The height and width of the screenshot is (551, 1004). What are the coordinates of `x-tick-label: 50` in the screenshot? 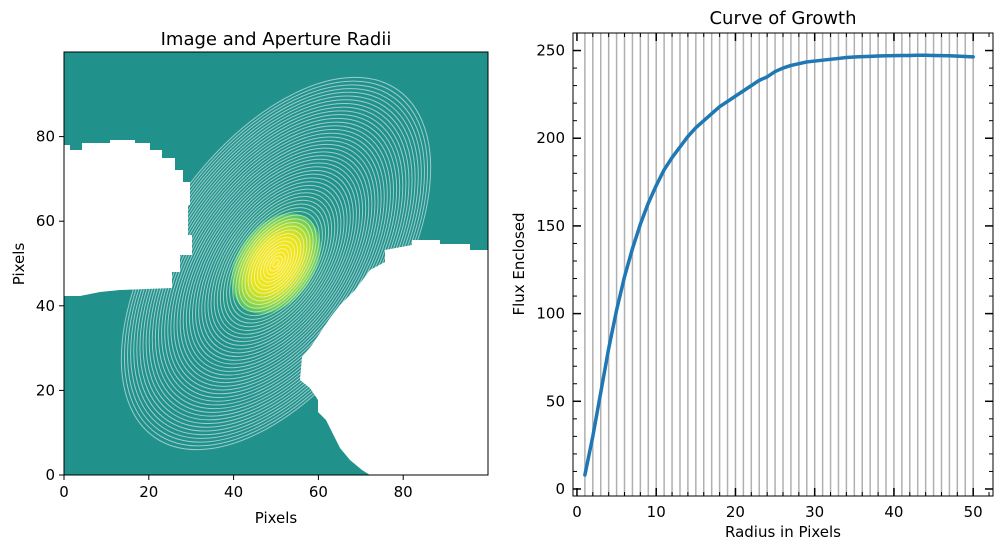 It's located at (973, 512).